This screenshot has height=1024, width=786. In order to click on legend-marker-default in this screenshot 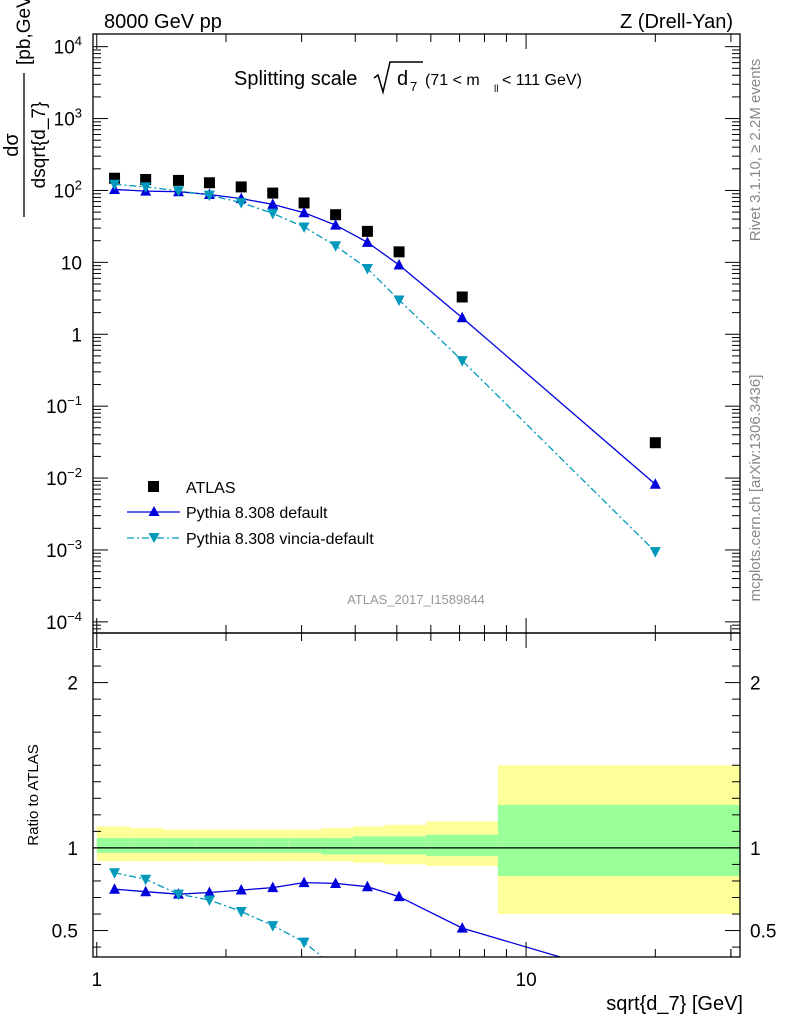, I will do `click(154, 511)`.